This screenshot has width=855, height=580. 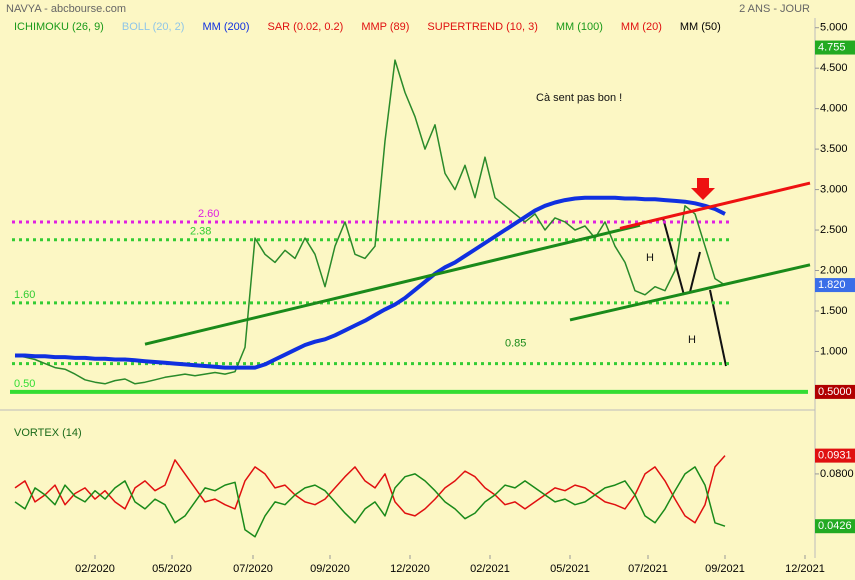 I want to click on level-label: 1.60, so click(x=24, y=295).